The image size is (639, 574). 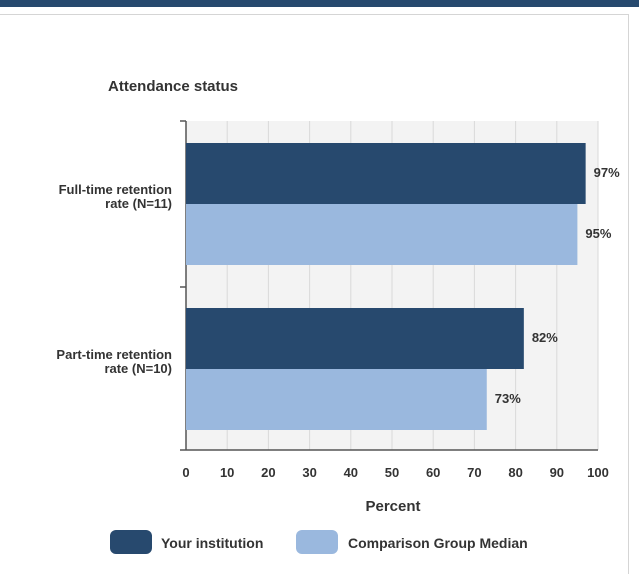 What do you see at coordinates (212, 543) in the screenshot?
I see `legend-label: Your institution` at bounding box center [212, 543].